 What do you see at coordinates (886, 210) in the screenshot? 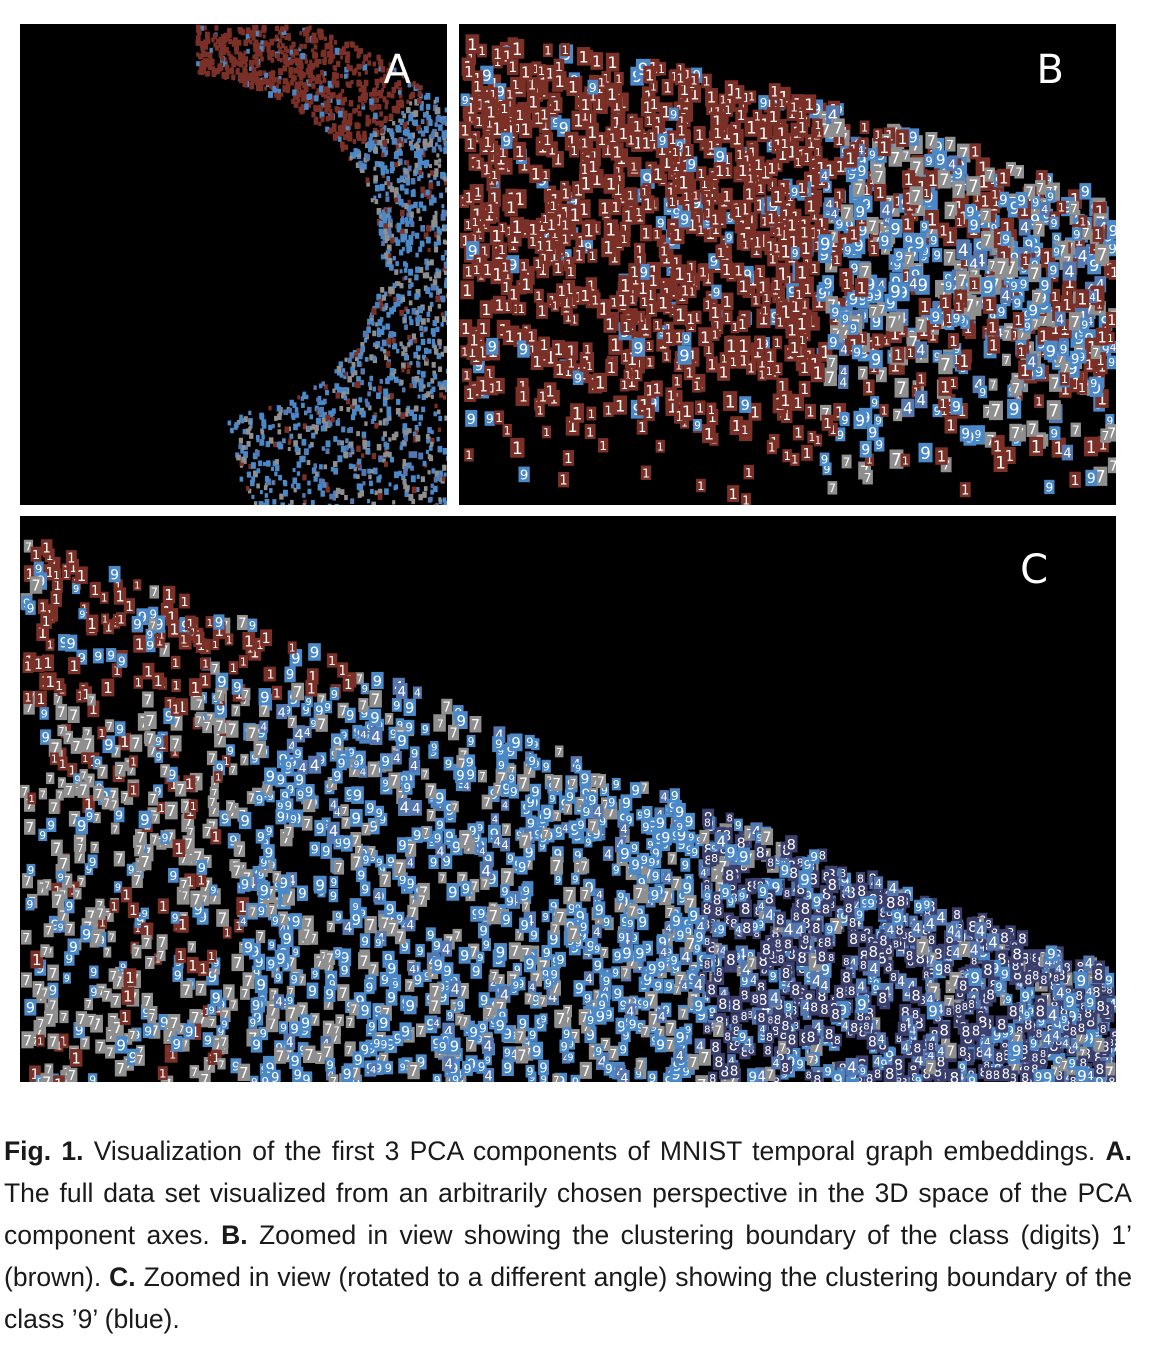
I see `digit-marker: 4` at bounding box center [886, 210].